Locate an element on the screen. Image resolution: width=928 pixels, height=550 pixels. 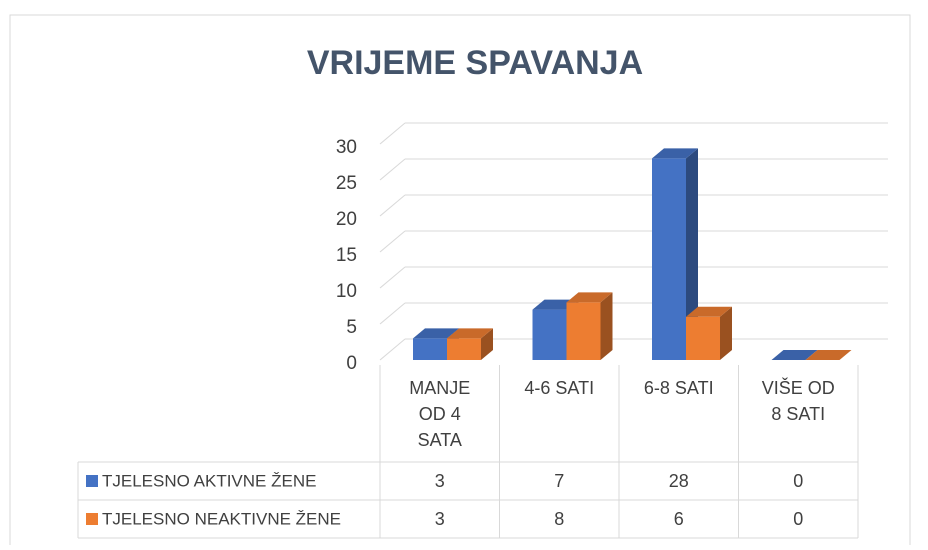
category-cell: 4-6 SATI is located at coordinates (559, 388).